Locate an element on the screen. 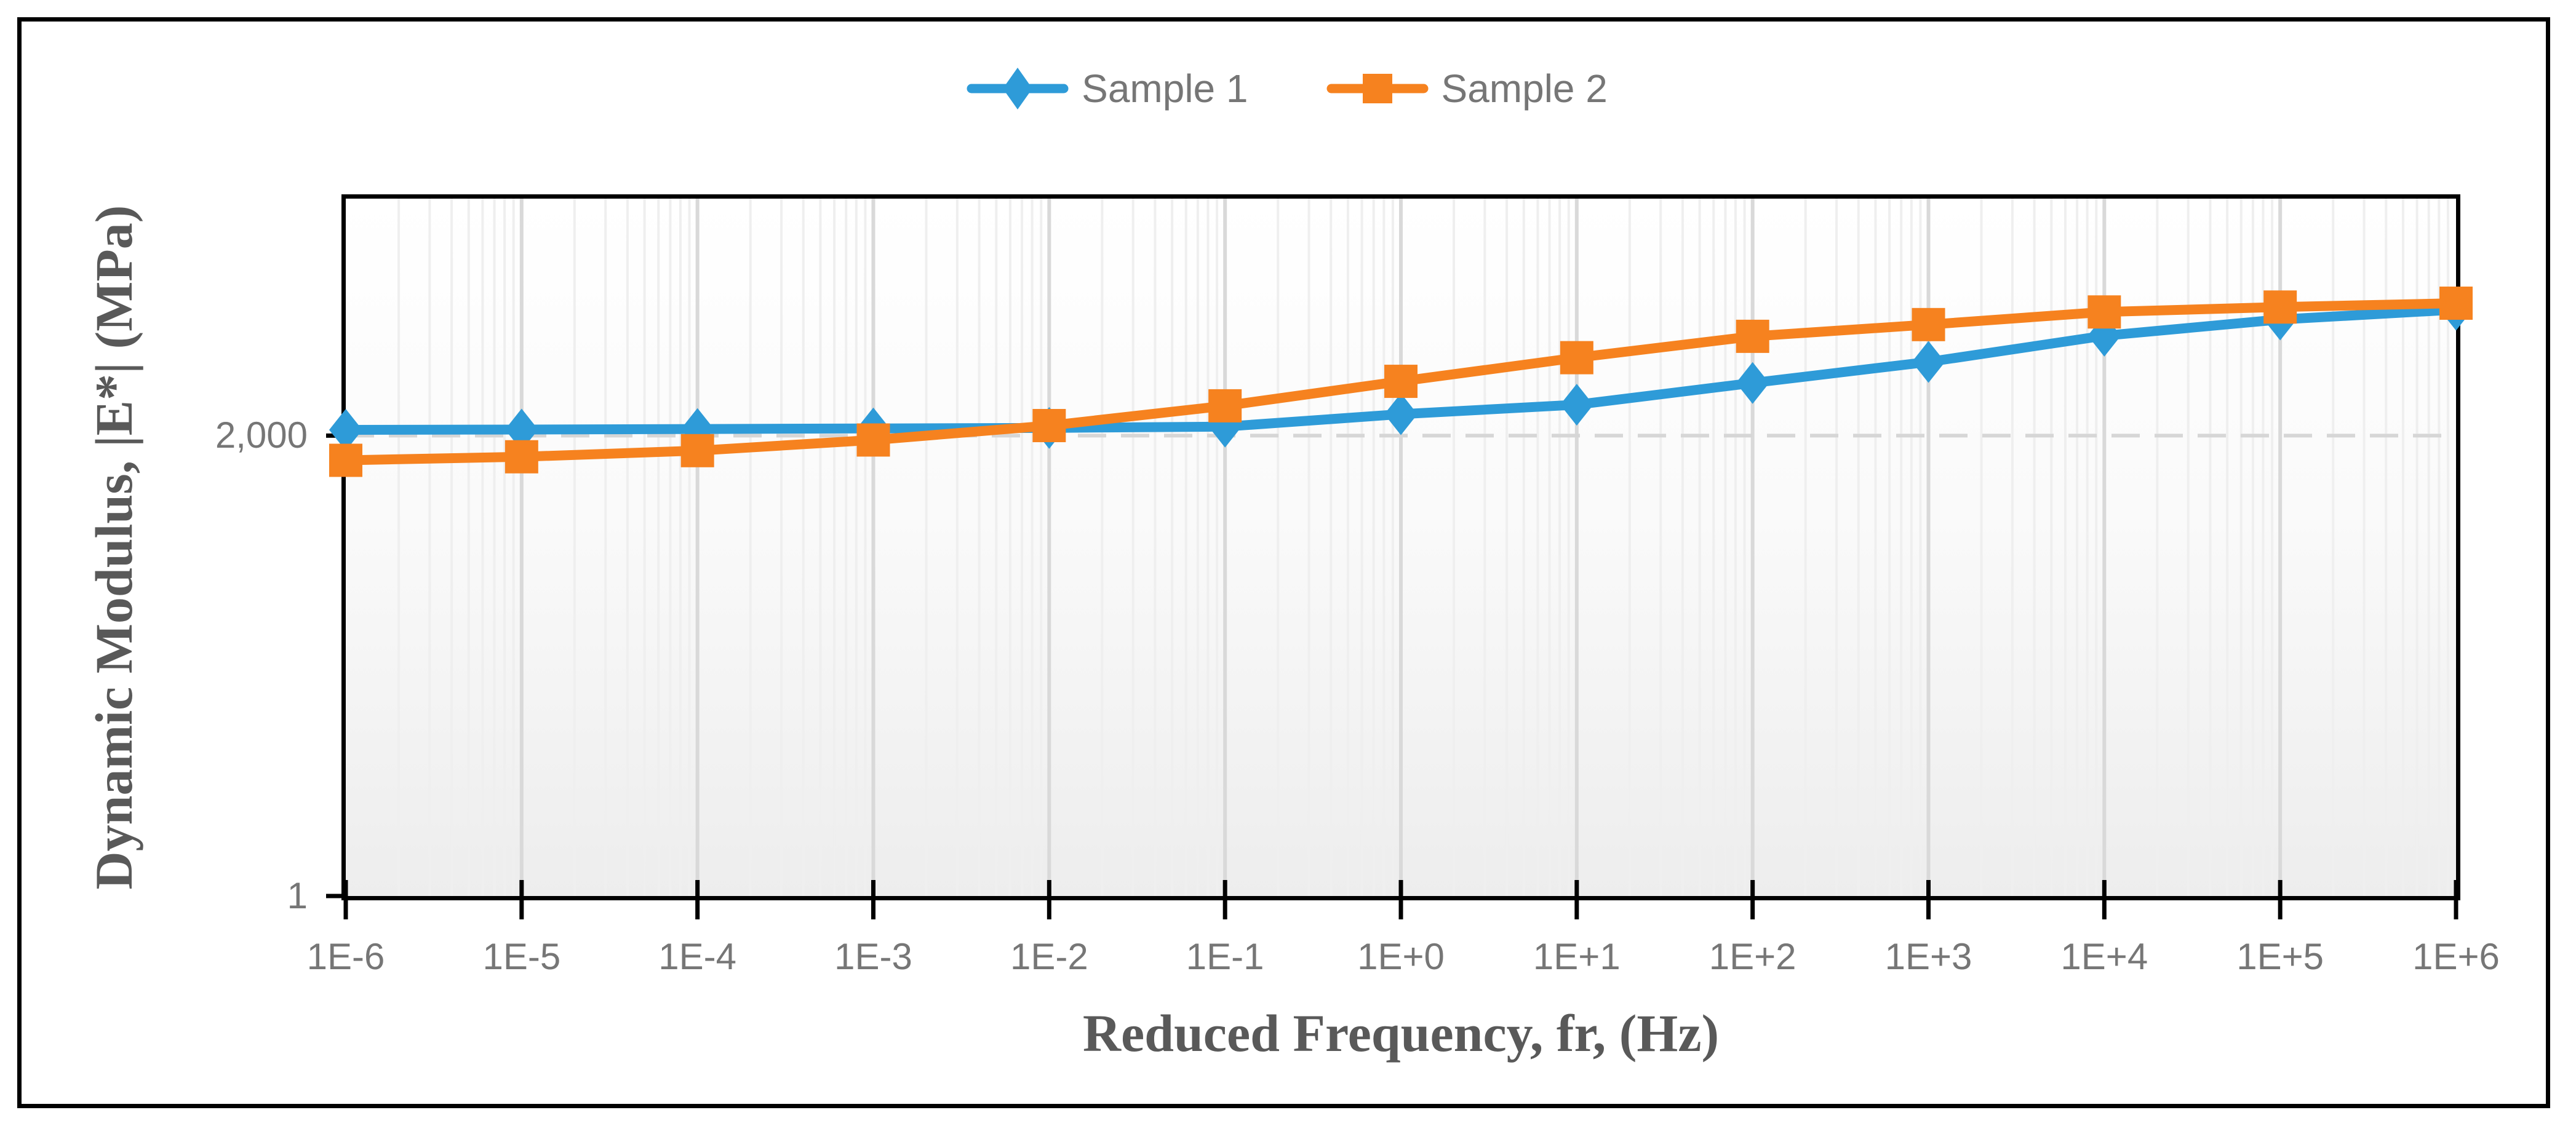 Image resolution: width=2576 pixels, height=1134 pixels. x-tick-label: 1E-2 is located at coordinates (1049, 956).